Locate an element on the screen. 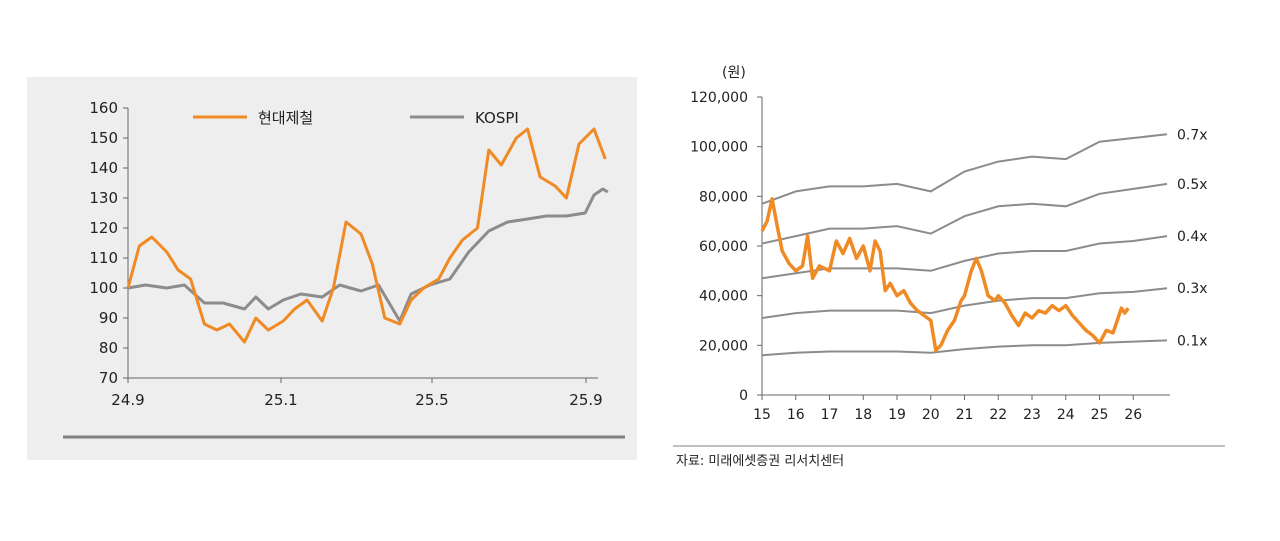  pbr-band-label: 0.3x is located at coordinates (1192, 289).